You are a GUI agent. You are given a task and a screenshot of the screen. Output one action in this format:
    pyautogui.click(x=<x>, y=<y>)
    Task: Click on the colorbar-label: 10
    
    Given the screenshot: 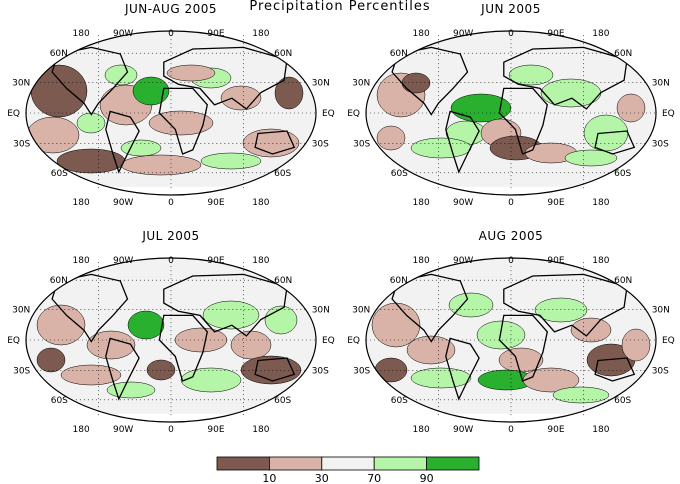 What is the action you would take?
    pyautogui.click(x=269, y=478)
    